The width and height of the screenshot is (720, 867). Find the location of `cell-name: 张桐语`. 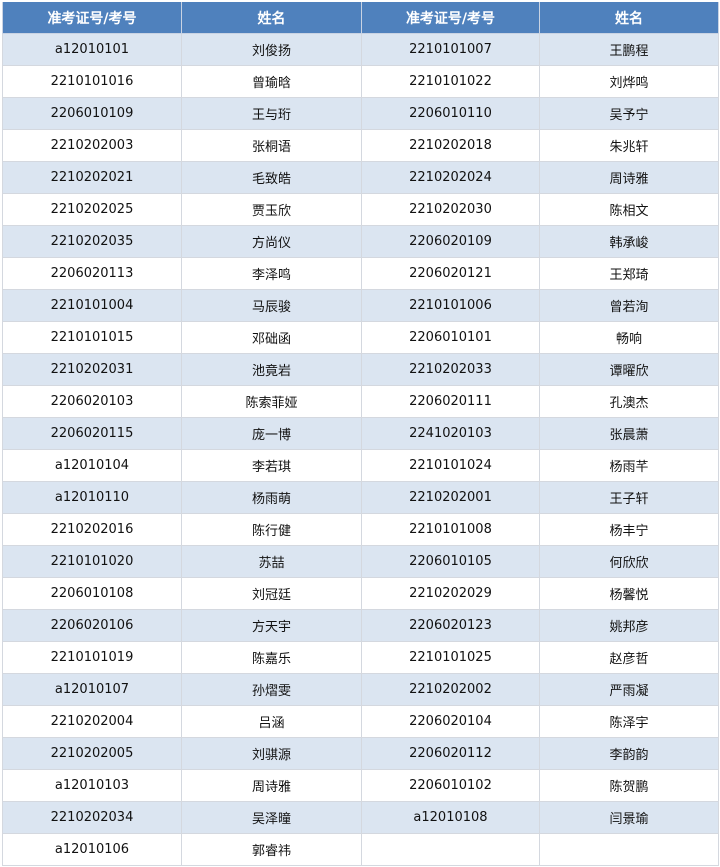

cell-name: 张桐语 is located at coordinates (271, 145).